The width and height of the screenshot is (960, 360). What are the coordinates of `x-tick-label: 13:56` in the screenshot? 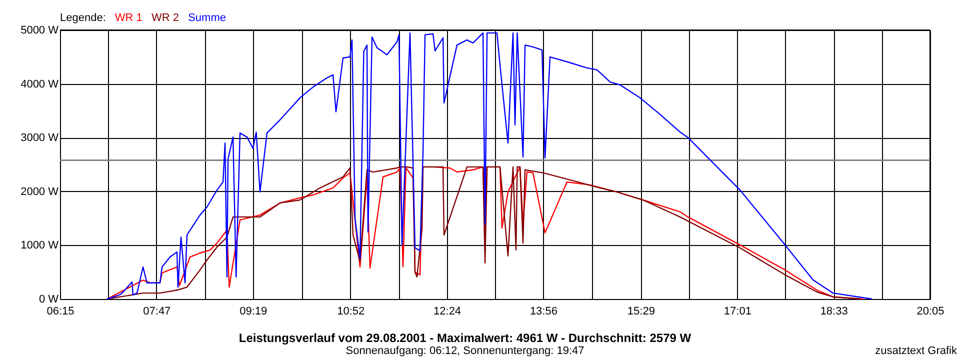 It's located at (544, 312).